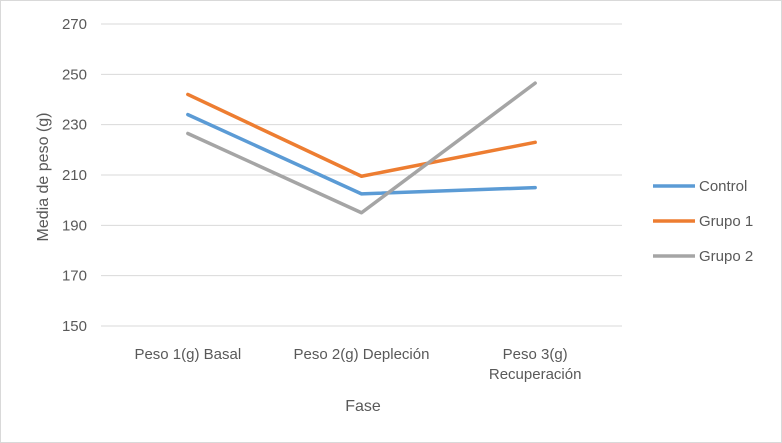  Describe the element at coordinates (43, 177) in the screenshot. I see `y-axis-title: Media de peso (g)` at that location.